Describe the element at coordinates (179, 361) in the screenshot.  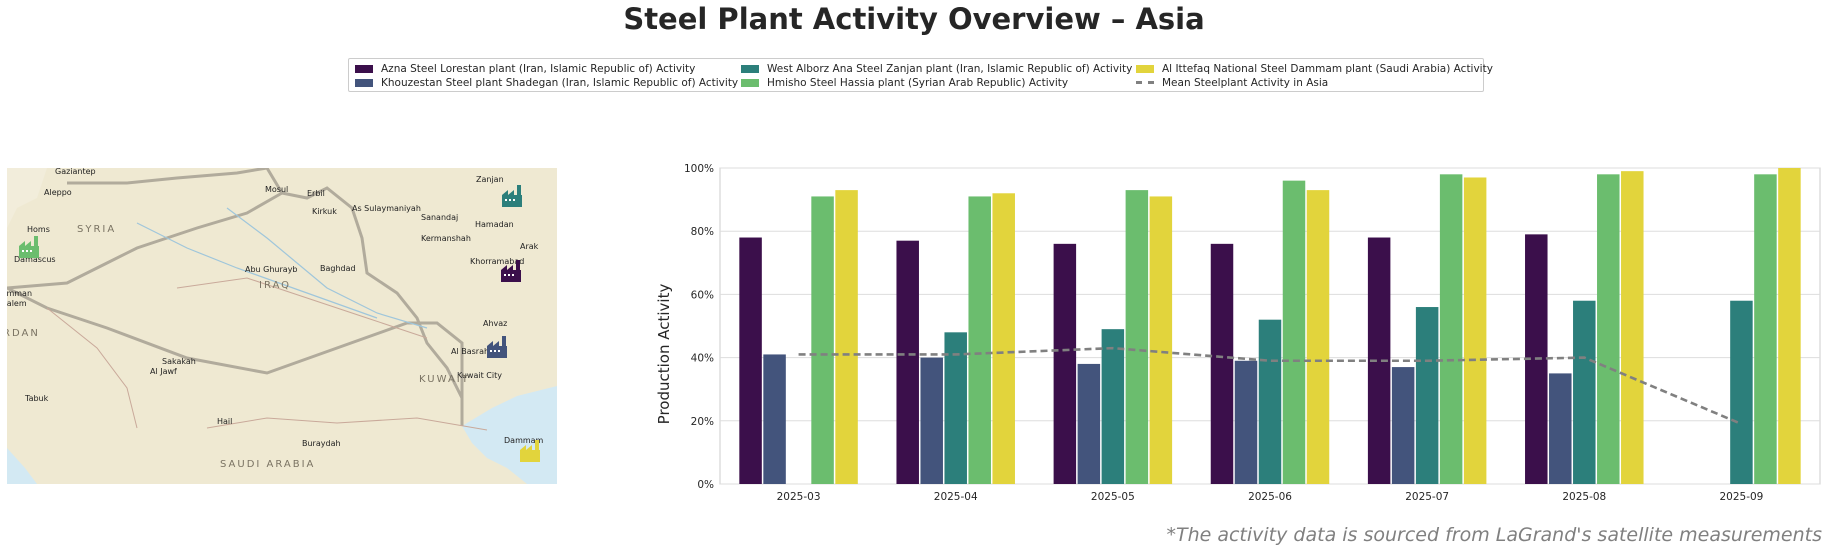
I see `map-label-sakakah: Sakakah` at that location.